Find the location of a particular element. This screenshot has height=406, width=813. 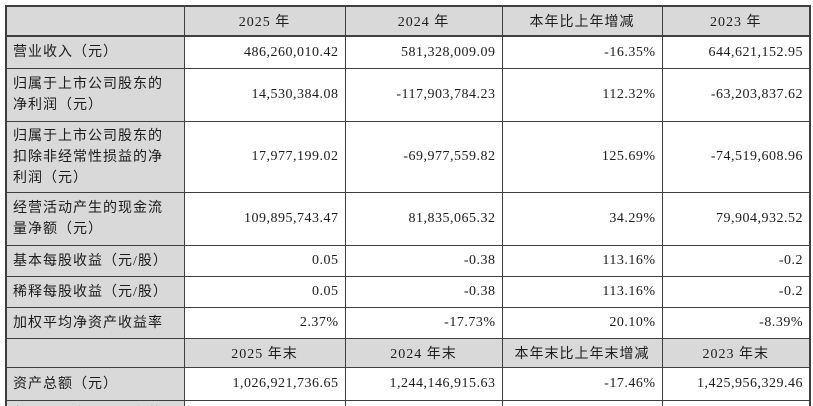

value-2025: 17,977,199.02 is located at coordinates (264, 157).